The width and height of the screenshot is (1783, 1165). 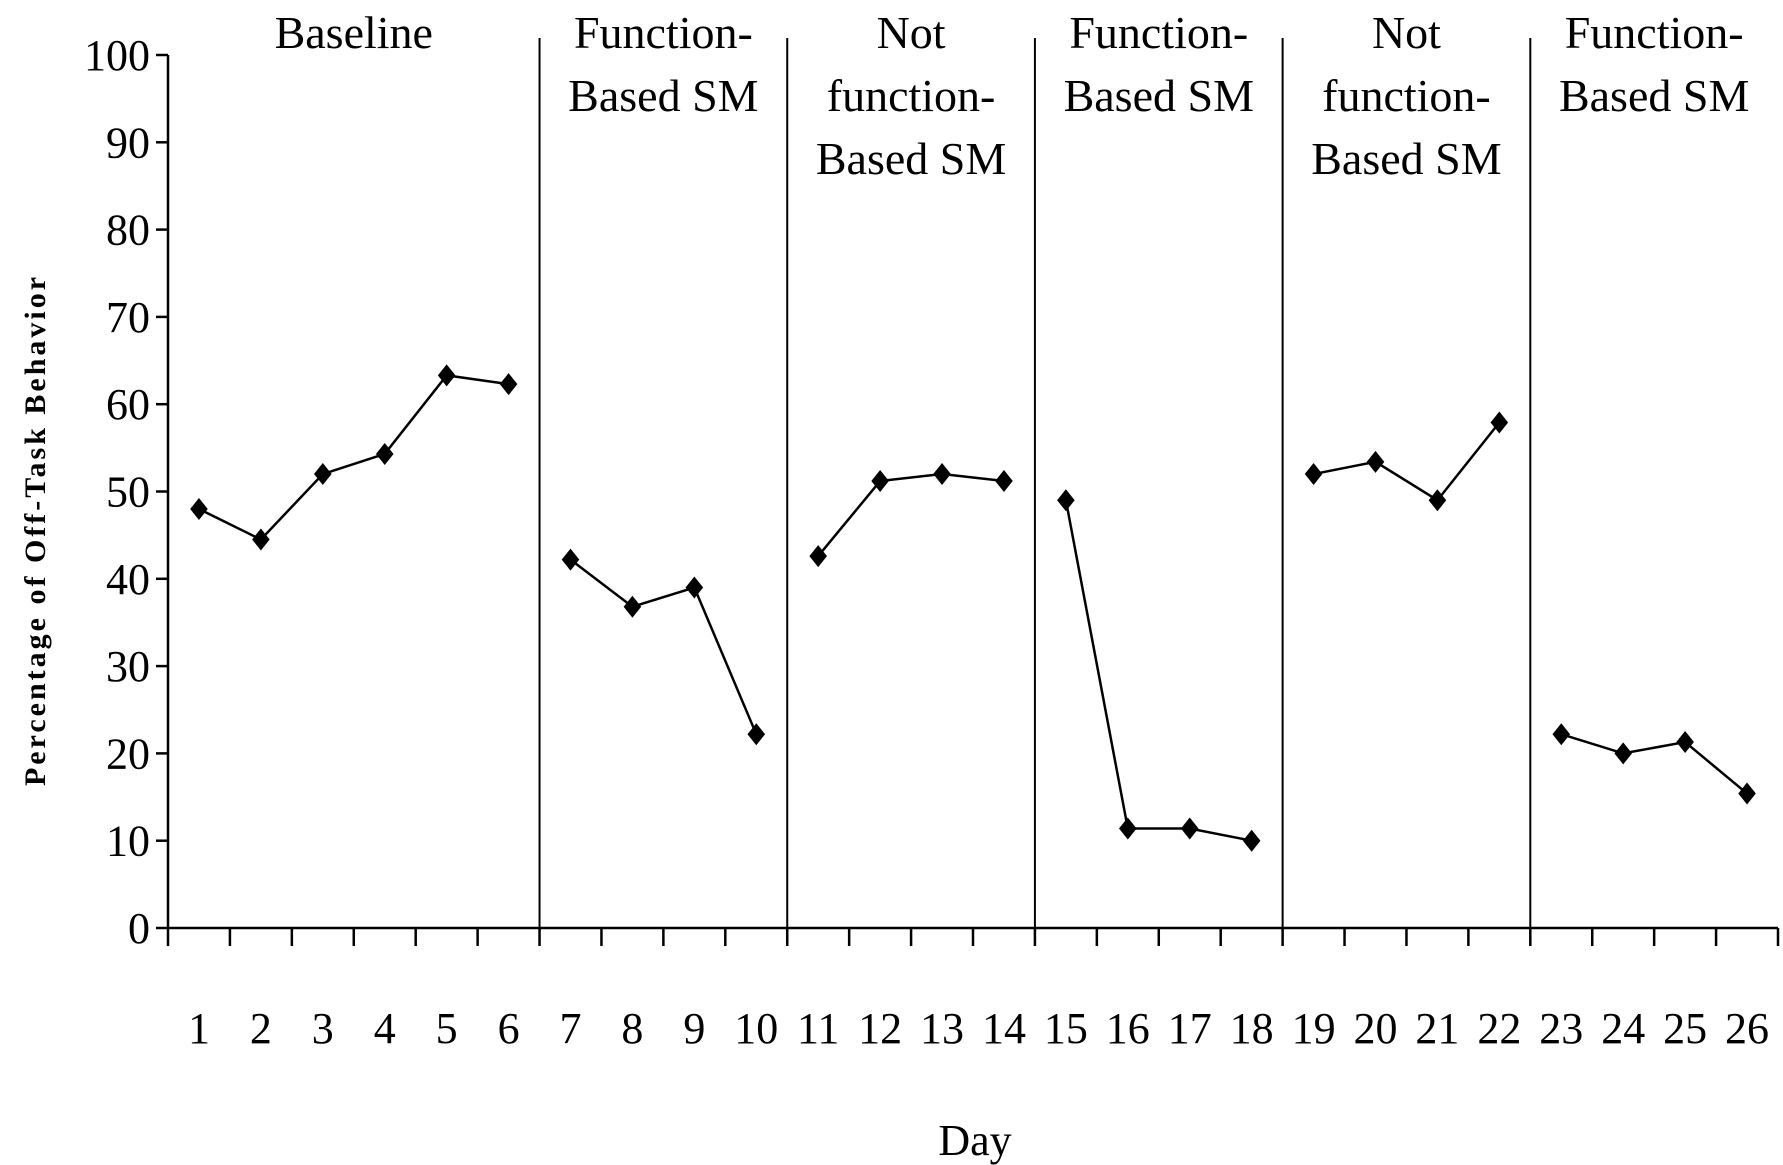 What do you see at coordinates (323, 1028) in the screenshot?
I see `x-tick-label: 3` at bounding box center [323, 1028].